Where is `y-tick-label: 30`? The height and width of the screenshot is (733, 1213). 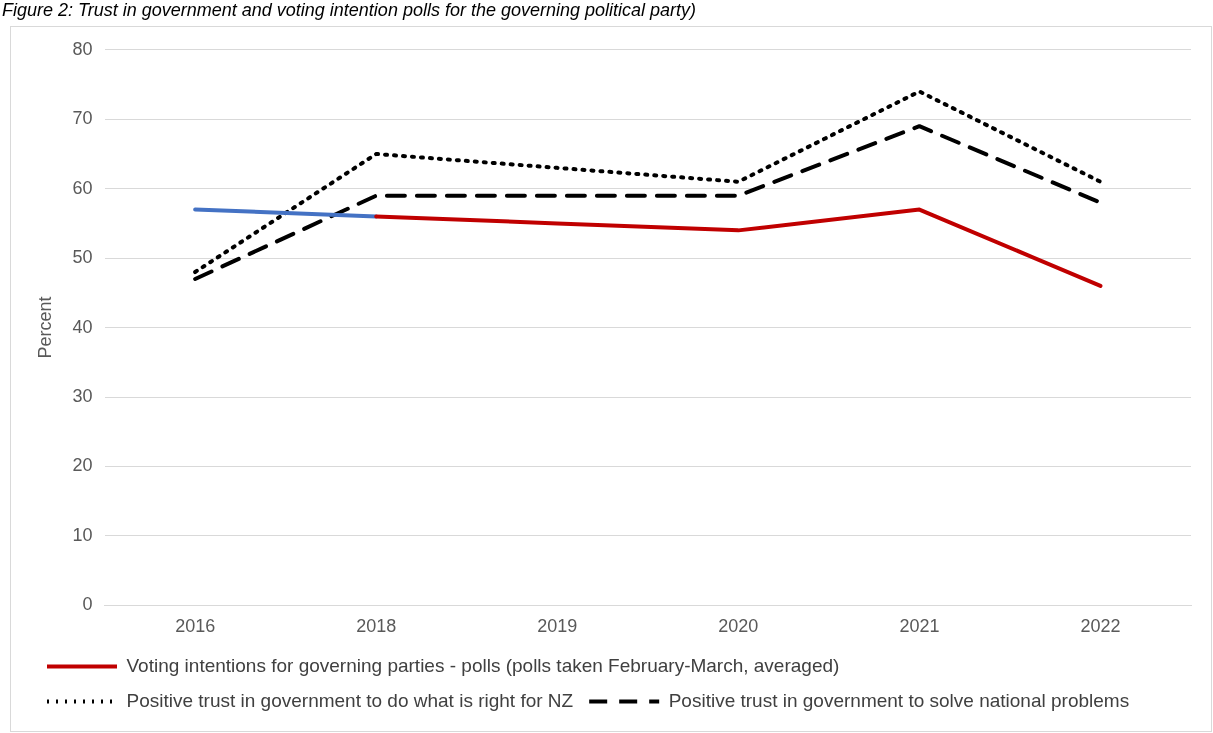 y-tick-label: 30 is located at coordinates (82, 396).